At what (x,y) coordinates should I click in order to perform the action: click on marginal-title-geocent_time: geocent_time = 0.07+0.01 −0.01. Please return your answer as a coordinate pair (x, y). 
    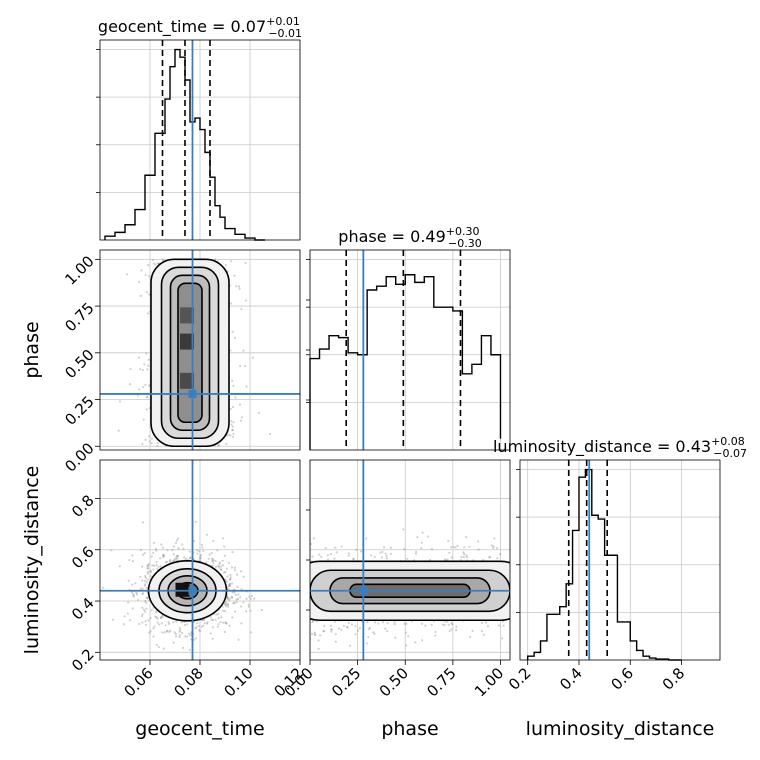
    Looking at the image, I should click on (200, 27).